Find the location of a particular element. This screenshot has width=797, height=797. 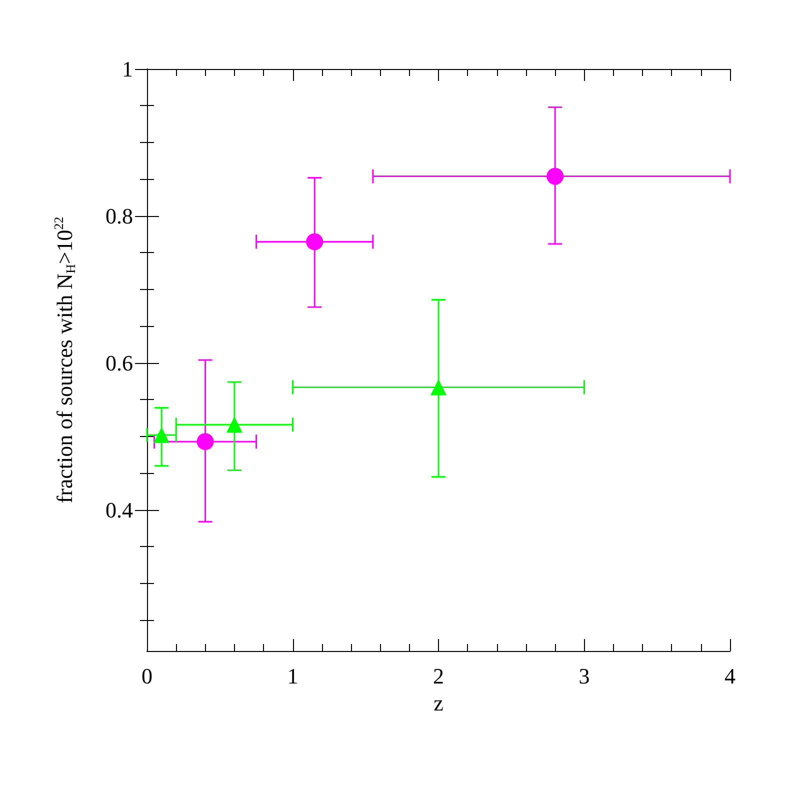

x-tick-label: 4 is located at coordinates (730, 676).